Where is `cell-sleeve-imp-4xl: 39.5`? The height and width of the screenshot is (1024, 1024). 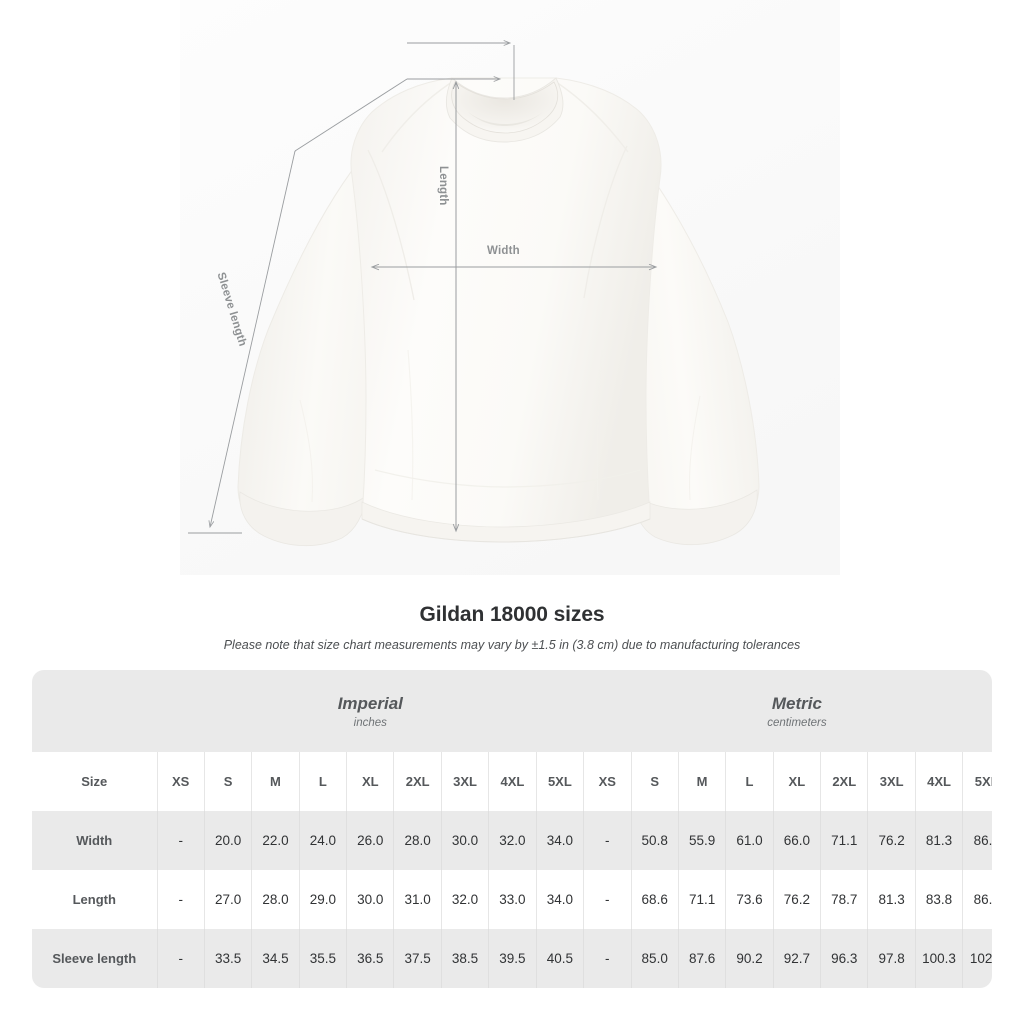 cell-sleeve-imp-4xl: 39.5 is located at coordinates (512, 958).